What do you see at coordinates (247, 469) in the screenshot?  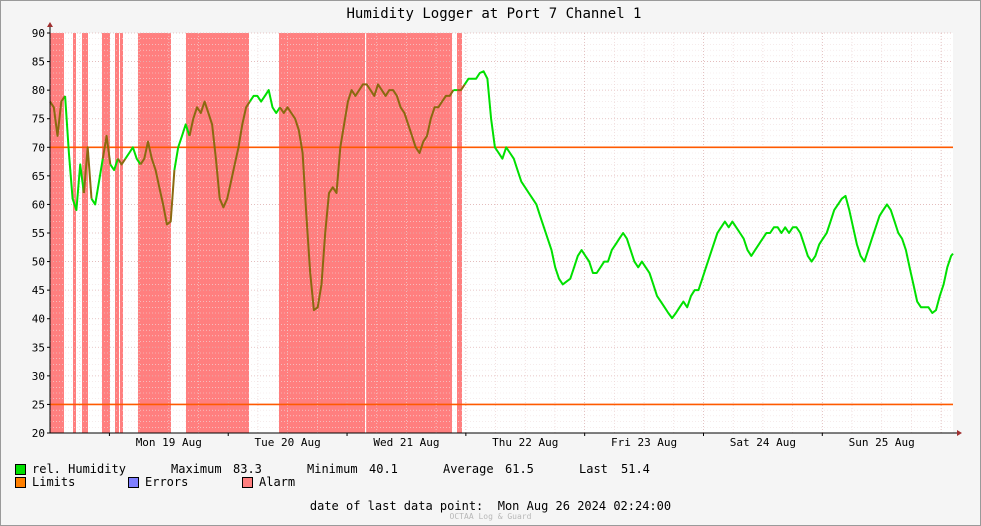 I see `stat-maximum-value: 83.3` at bounding box center [247, 469].